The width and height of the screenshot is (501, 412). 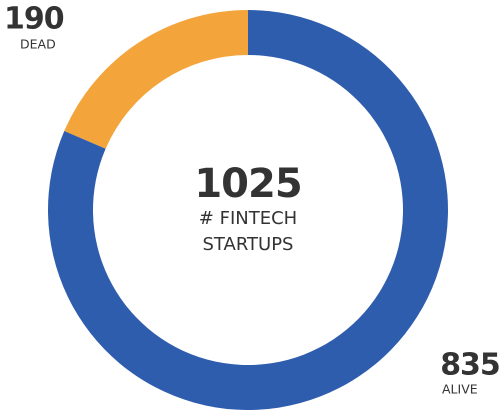 What do you see at coordinates (156, 79) in the screenshot?
I see `donut-segment` at bounding box center [156, 79].